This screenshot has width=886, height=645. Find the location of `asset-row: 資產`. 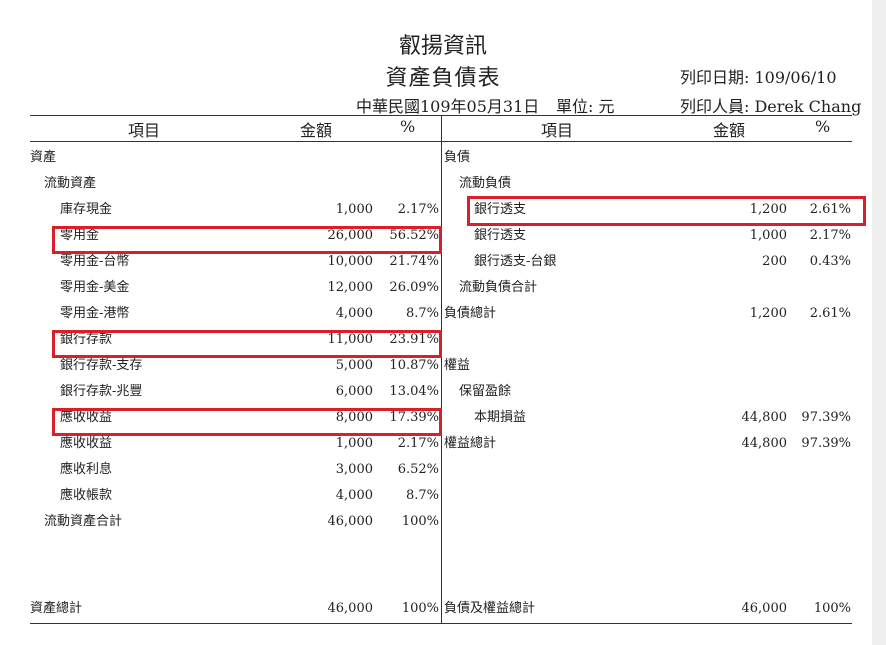

asset-row: 資產 is located at coordinates (436, 158).